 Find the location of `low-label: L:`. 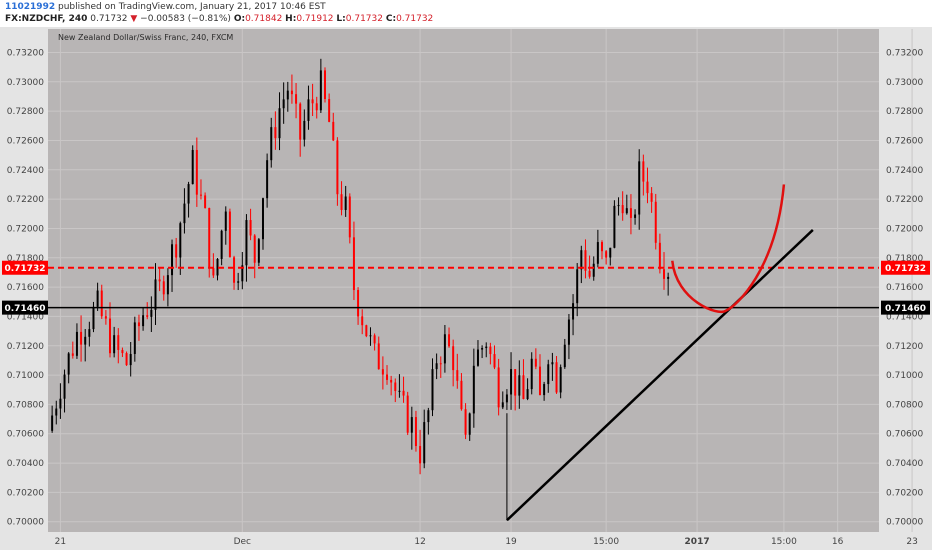

low-label: L: is located at coordinates (341, 19).